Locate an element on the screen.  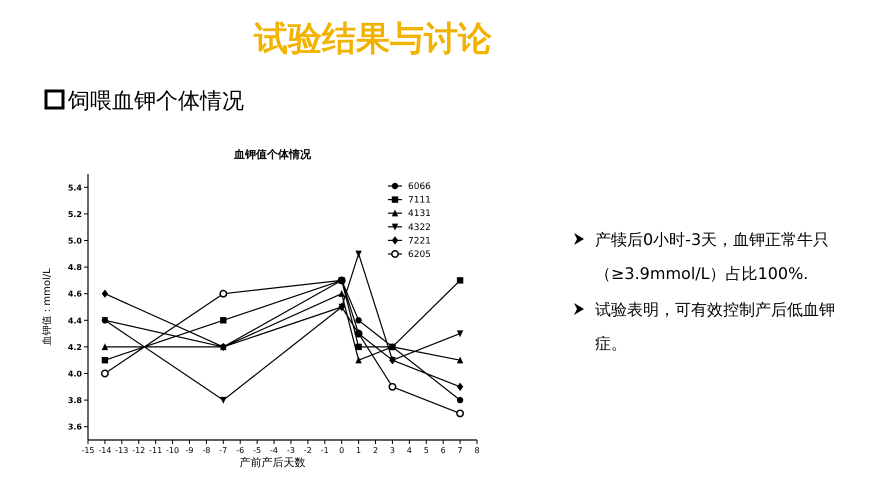
y-tick-label: 3.6 is located at coordinates (75, 427).